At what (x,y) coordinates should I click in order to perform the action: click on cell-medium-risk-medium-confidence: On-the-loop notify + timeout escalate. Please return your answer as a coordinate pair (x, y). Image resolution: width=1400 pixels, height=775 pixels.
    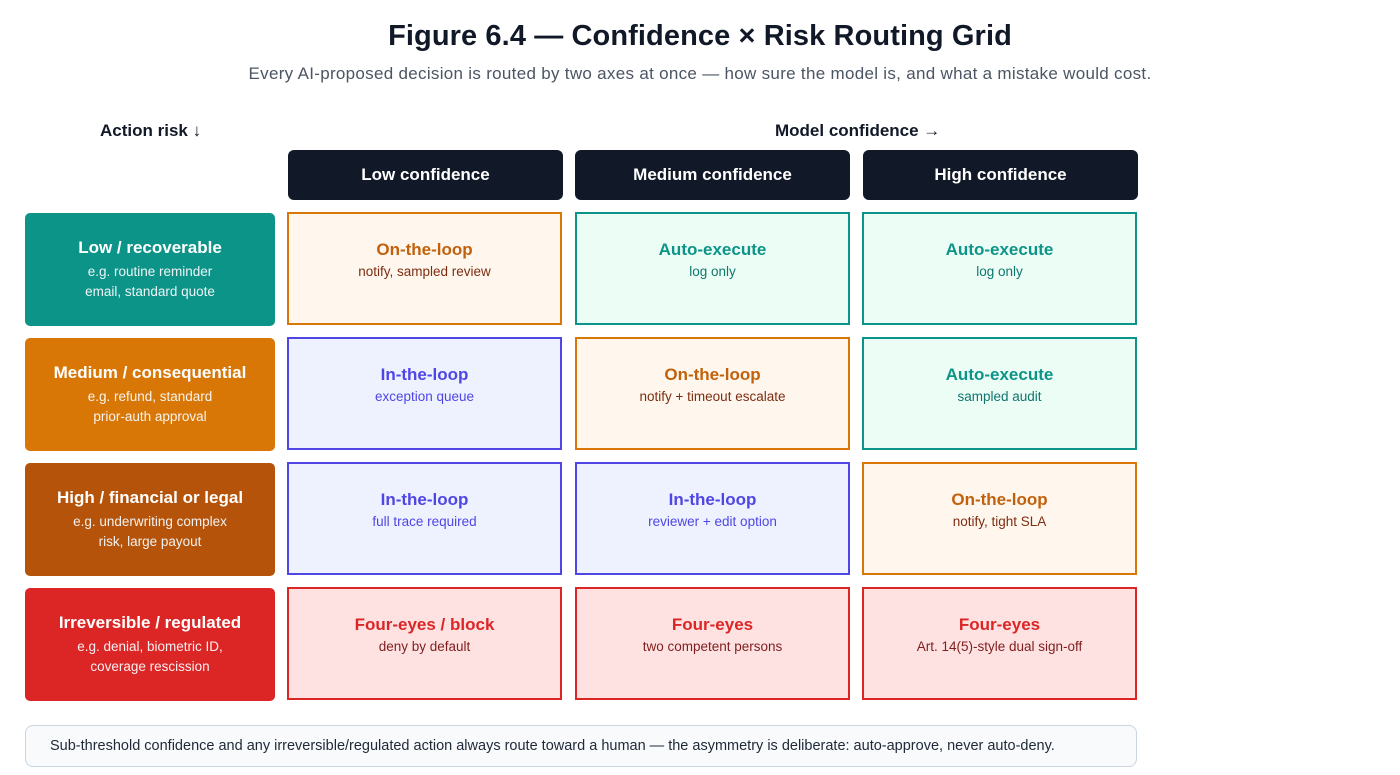
    Looking at the image, I should click on (712, 393).